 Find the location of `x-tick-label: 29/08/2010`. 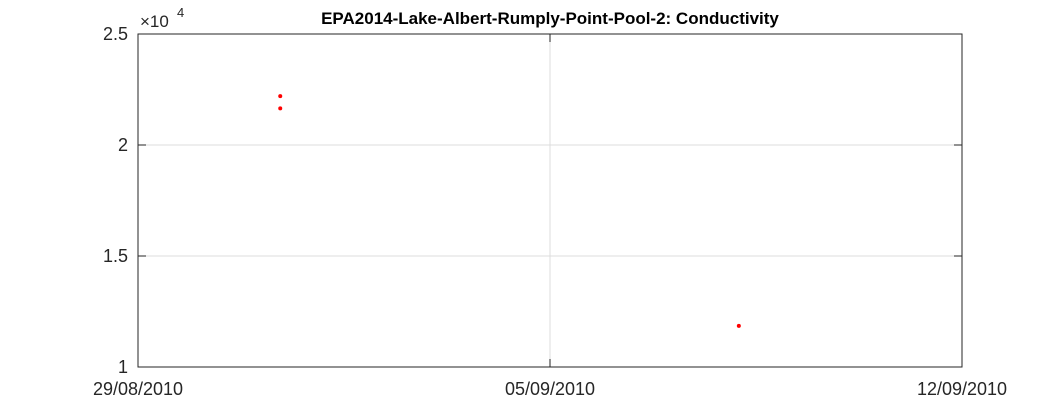

x-tick-label: 29/08/2010 is located at coordinates (138, 389).